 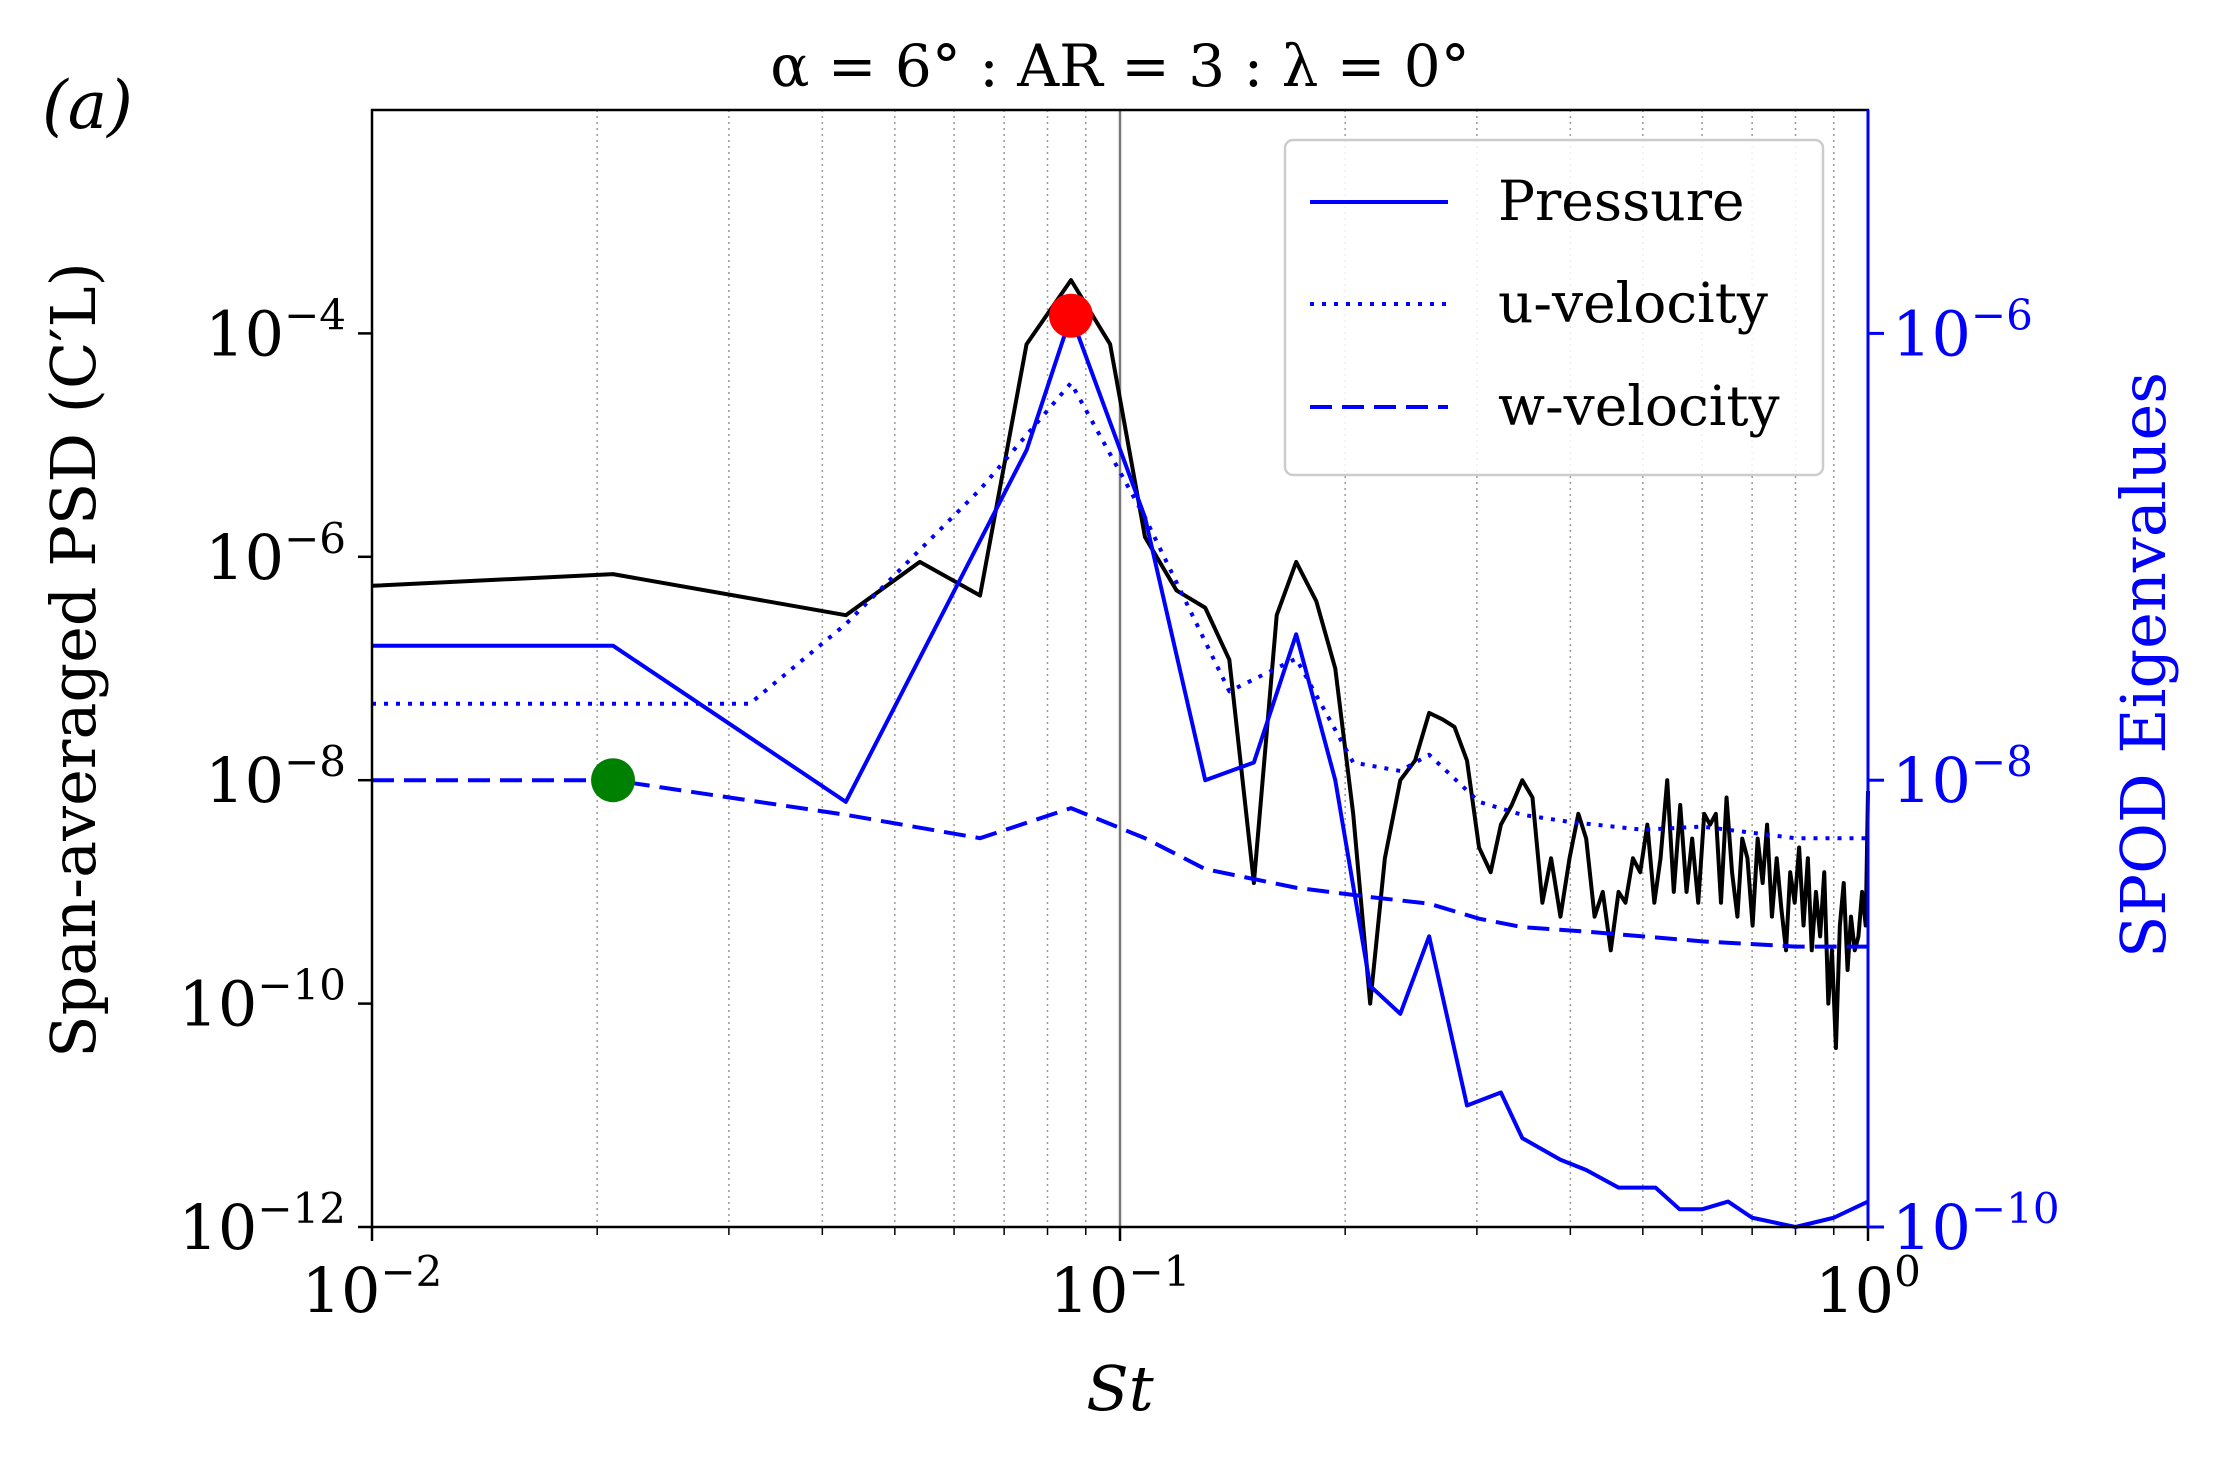 I want to click on panel-label: (a), so click(x=87, y=105).